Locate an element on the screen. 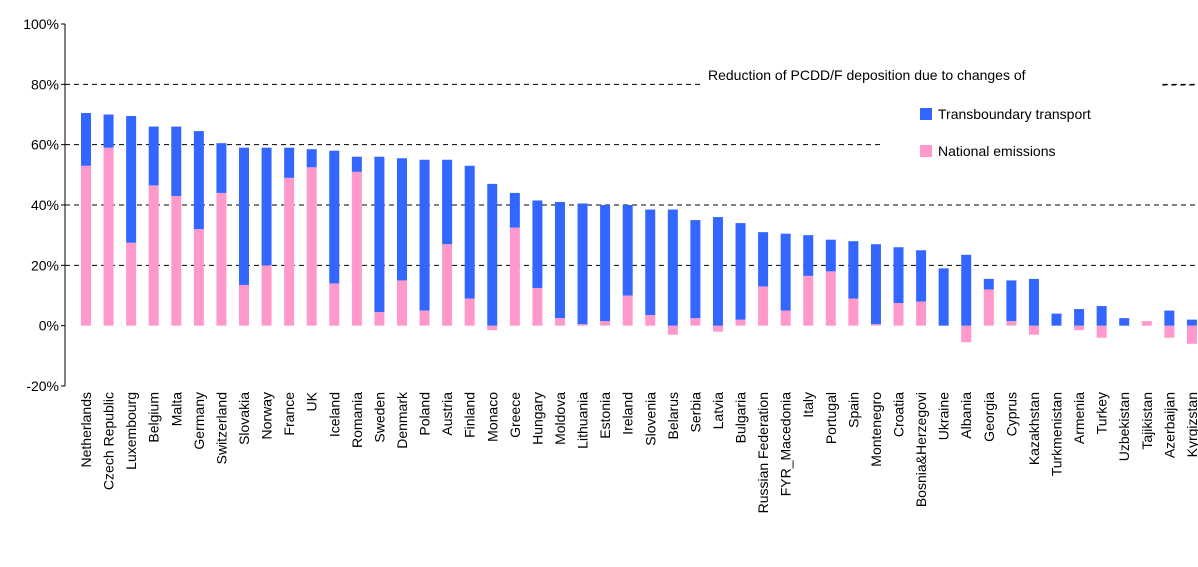 Image resolution: width=1198 pixels, height=567 pixels. x-tick-label: Kyrgizstan is located at coordinates (1191, 424).